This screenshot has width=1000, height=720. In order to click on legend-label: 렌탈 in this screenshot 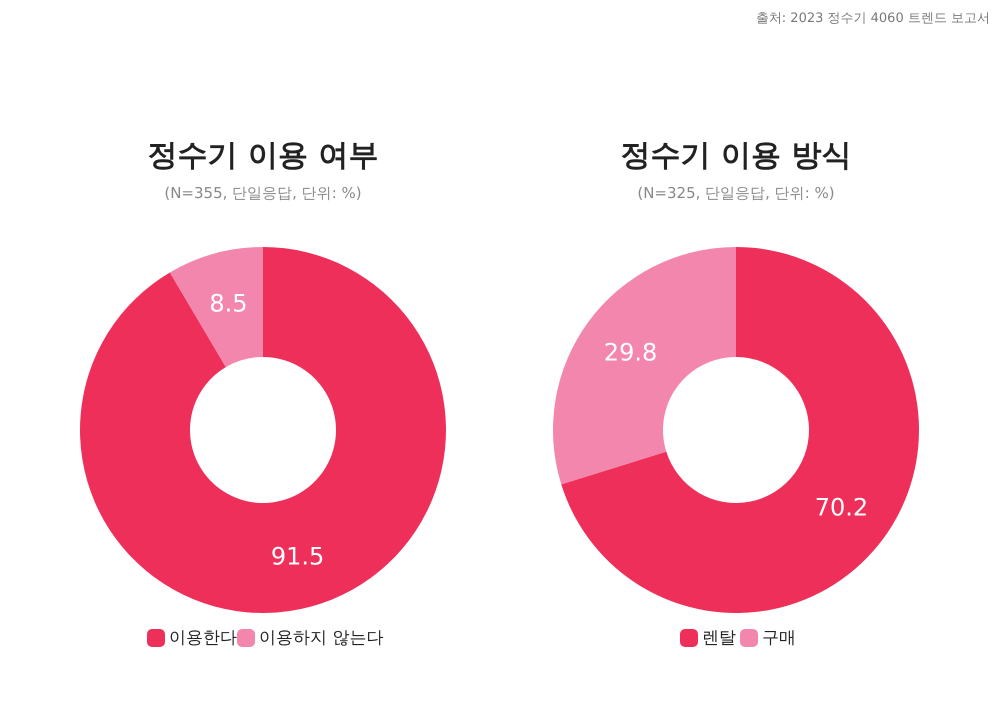, I will do `click(719, 638)`.